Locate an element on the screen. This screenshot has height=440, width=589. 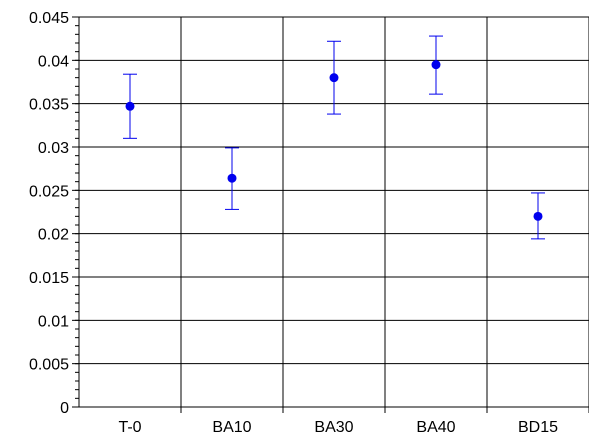
y-tick-label: 0 is located at coordinates (64, 408).